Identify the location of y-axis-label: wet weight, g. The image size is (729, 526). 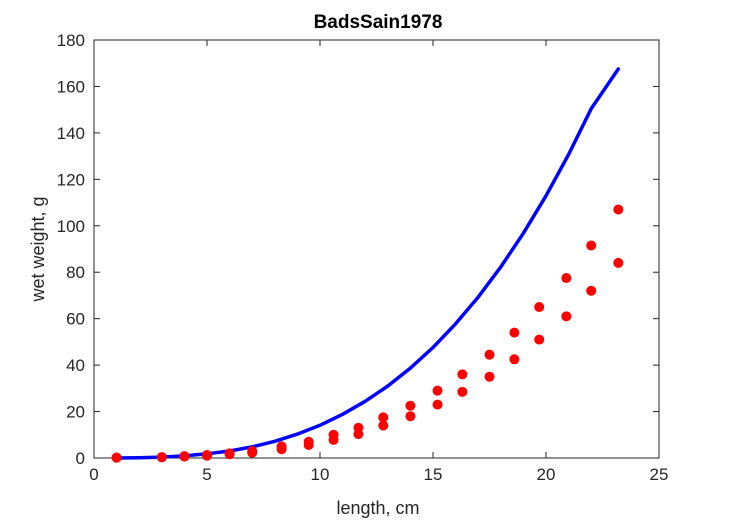
(38, 249).